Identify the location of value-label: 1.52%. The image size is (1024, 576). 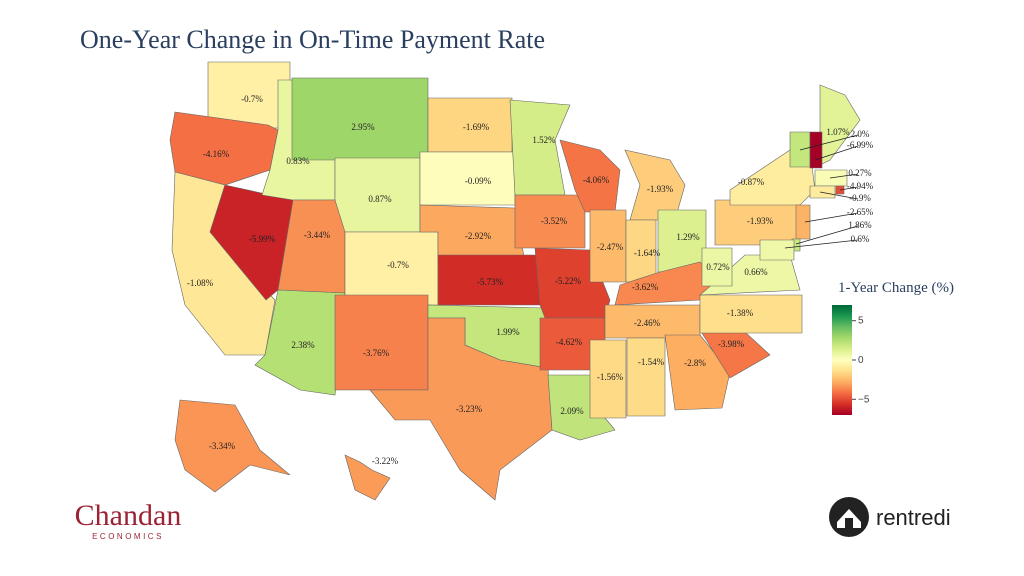
(544, 140).